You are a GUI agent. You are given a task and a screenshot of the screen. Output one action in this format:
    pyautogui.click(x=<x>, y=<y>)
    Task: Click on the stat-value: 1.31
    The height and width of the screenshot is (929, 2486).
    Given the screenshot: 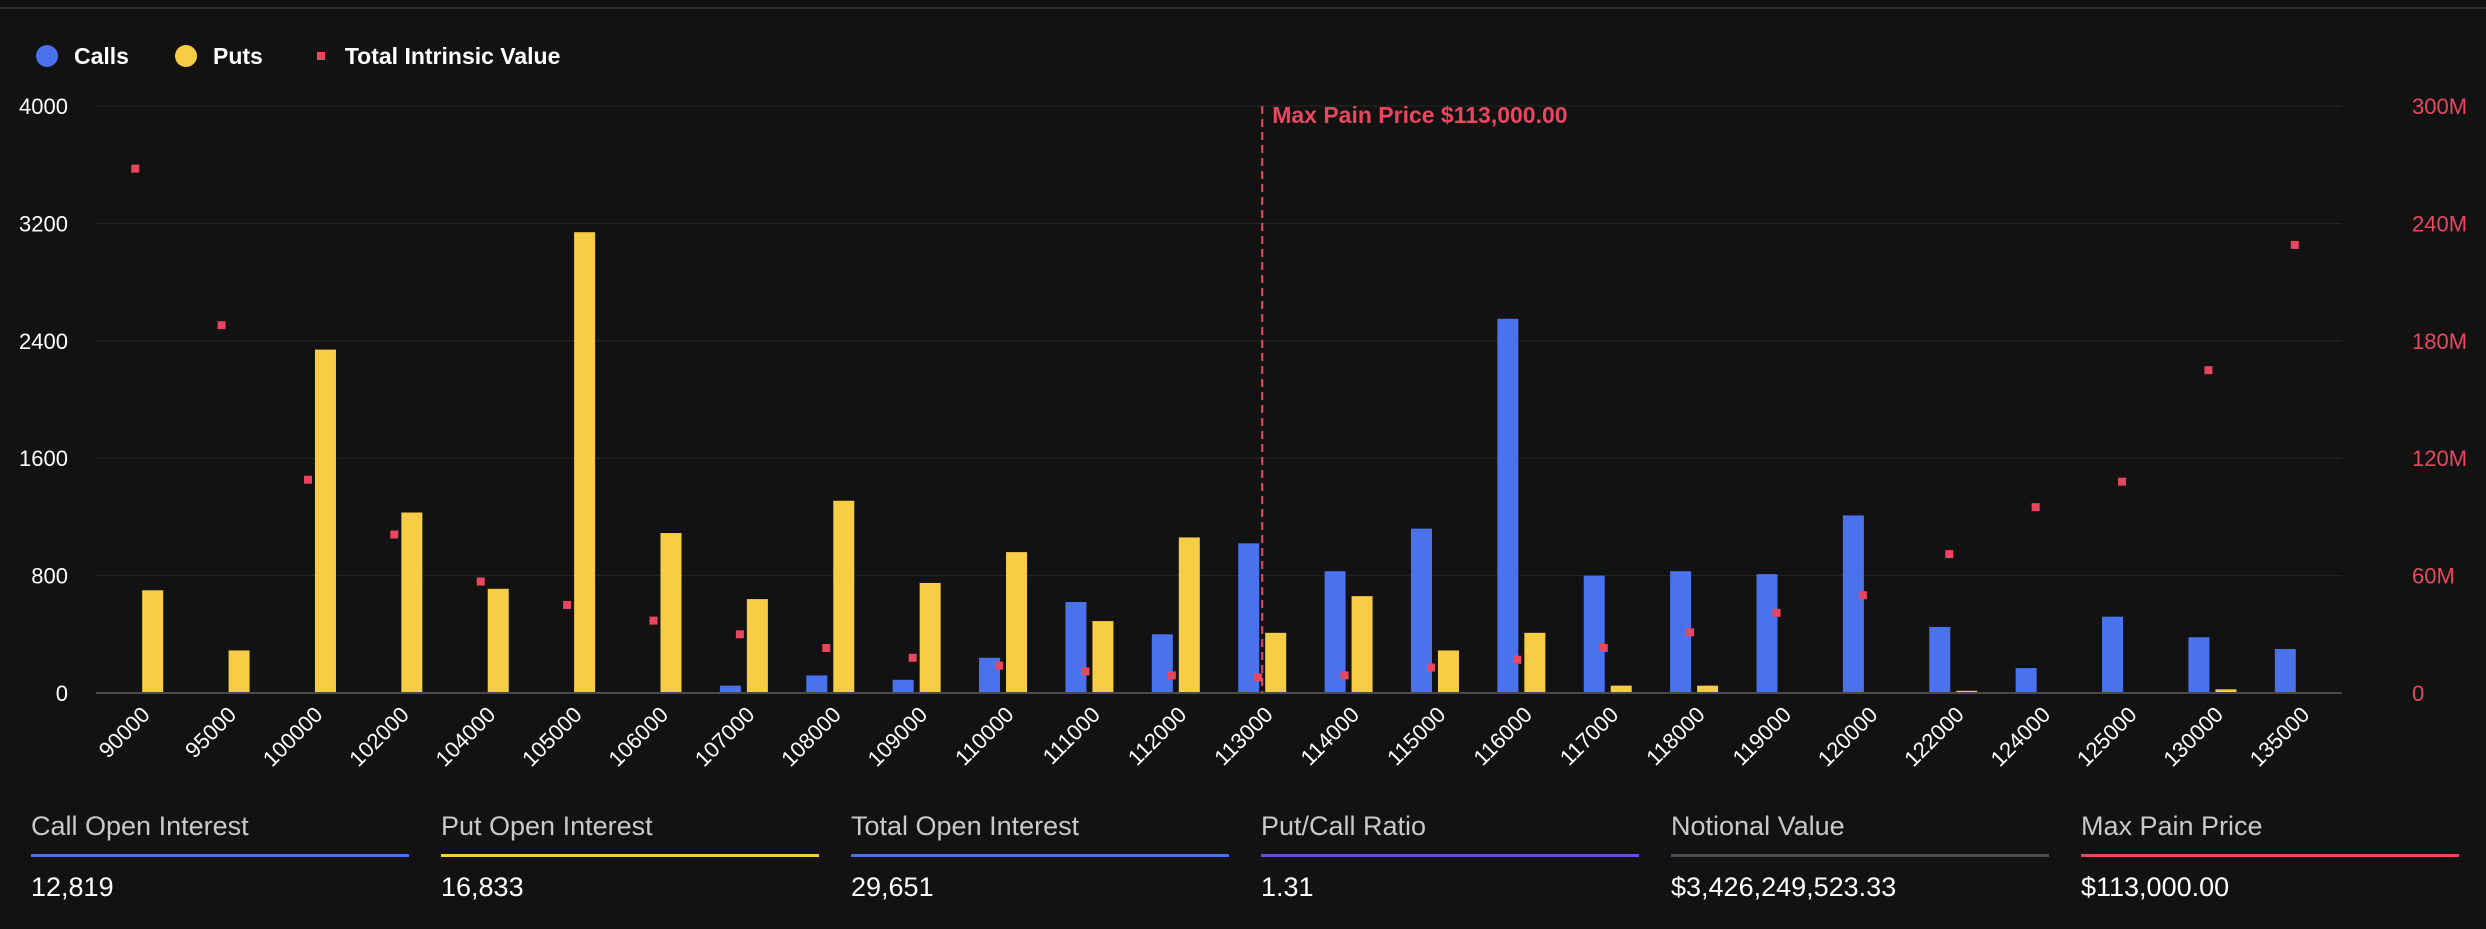 What is the action you would take?
    pyautogui.click(x=1287, y=887)
    